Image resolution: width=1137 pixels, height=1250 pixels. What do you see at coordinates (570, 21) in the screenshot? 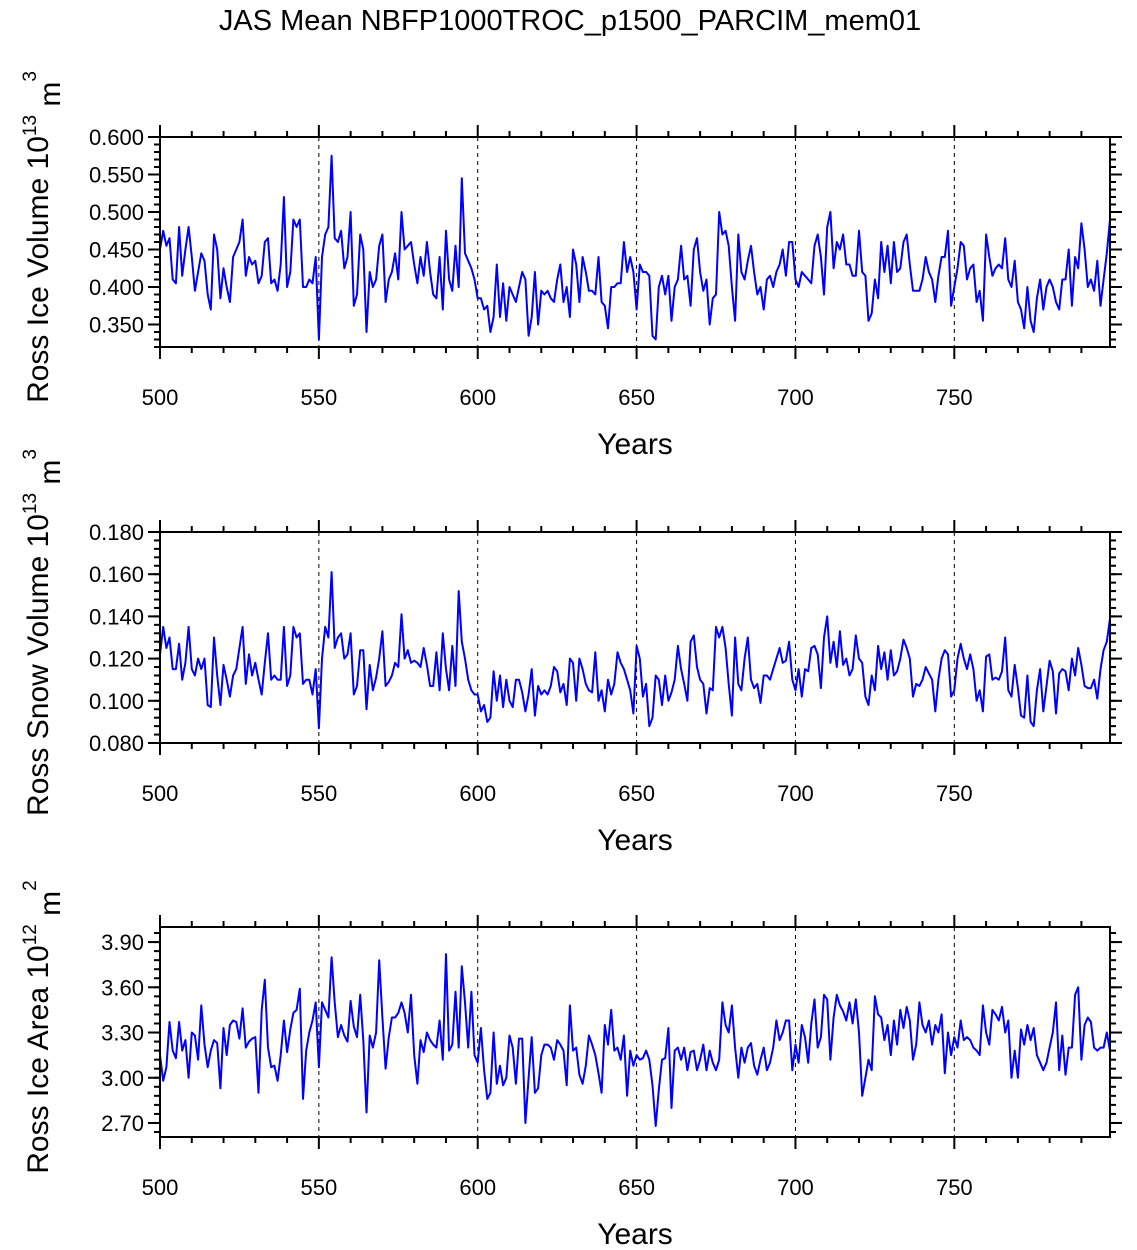
I see `chart-title: JAS Mean NBFP1000TROC_p1500_PARCIM_mem01` at bounding box center [570, 21].